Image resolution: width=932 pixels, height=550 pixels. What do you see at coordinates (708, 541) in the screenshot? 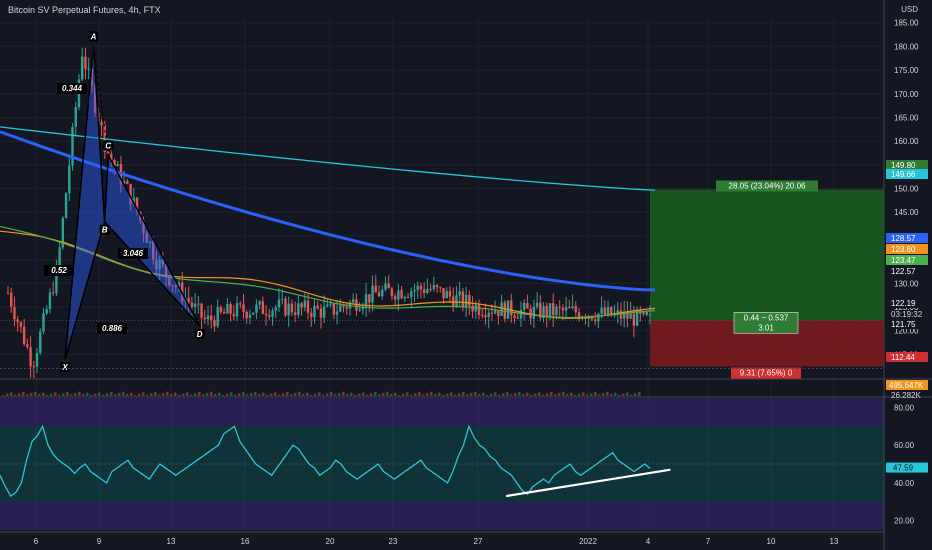
I see `time-tick-label: 7` at bounding box center [708, 541].